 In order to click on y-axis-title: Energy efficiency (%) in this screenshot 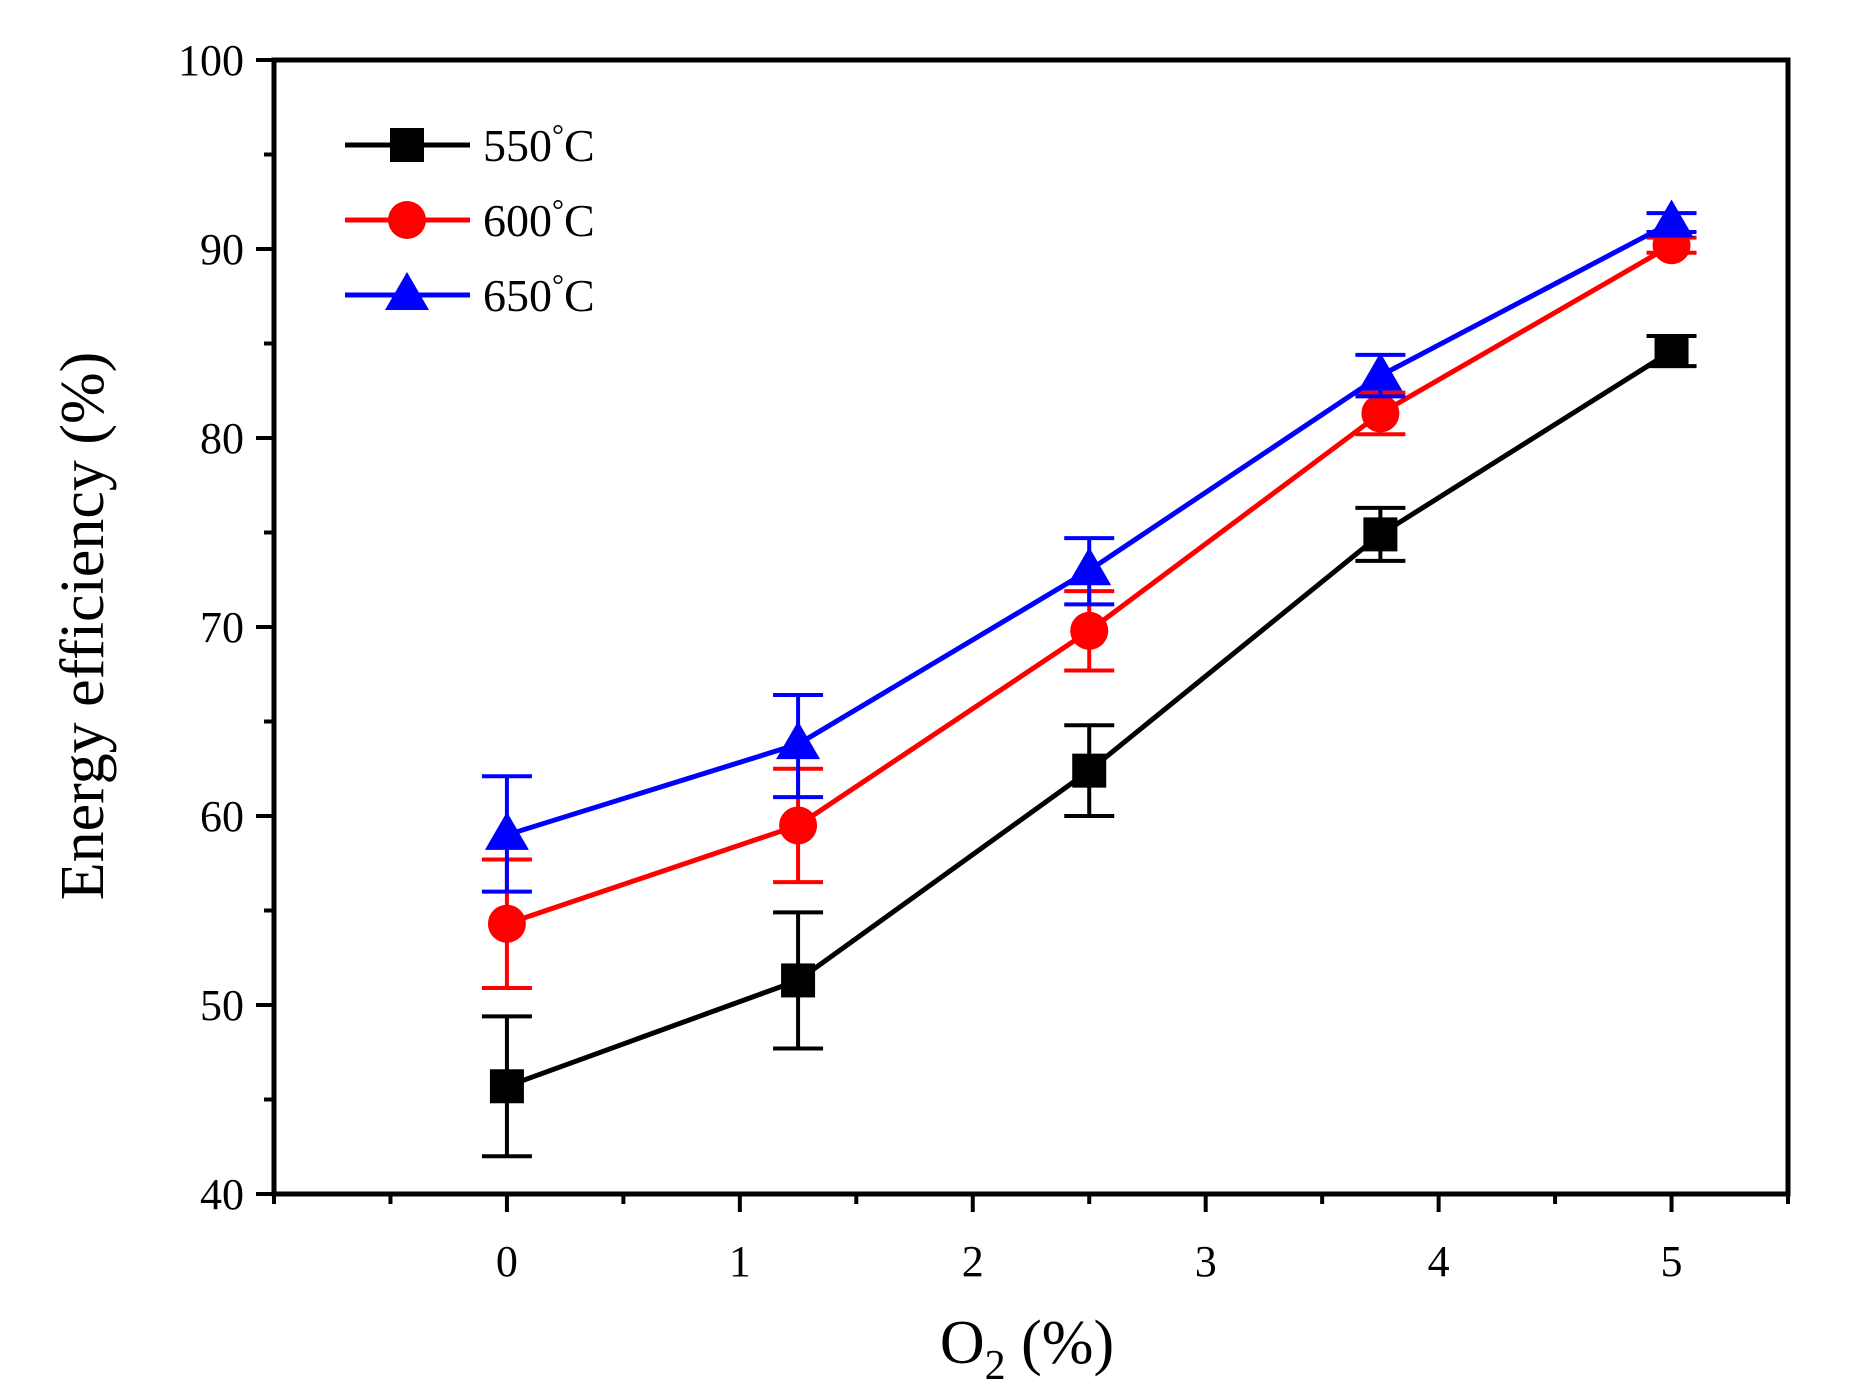, I will do `click(83, 626)`.